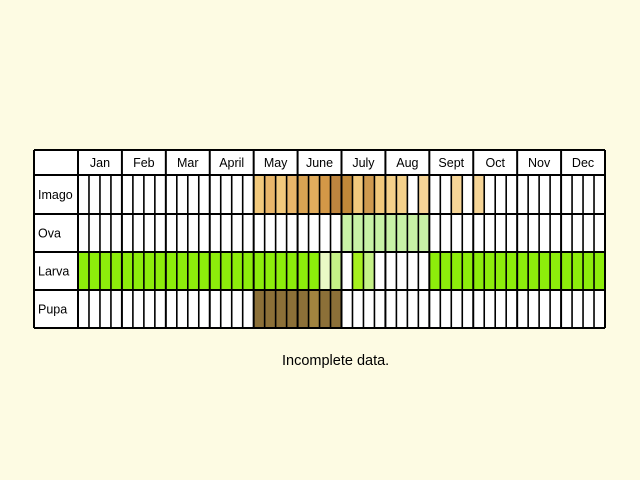  What do you see at coordinates (407, 163) in the screenshot?
I see `month-label-aug: Aug` at bounding box center [407, 163].